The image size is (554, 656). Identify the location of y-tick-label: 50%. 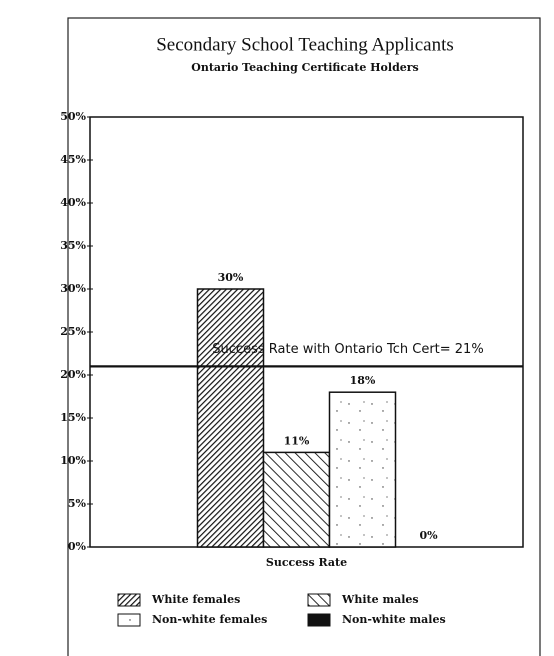
(73, 116).